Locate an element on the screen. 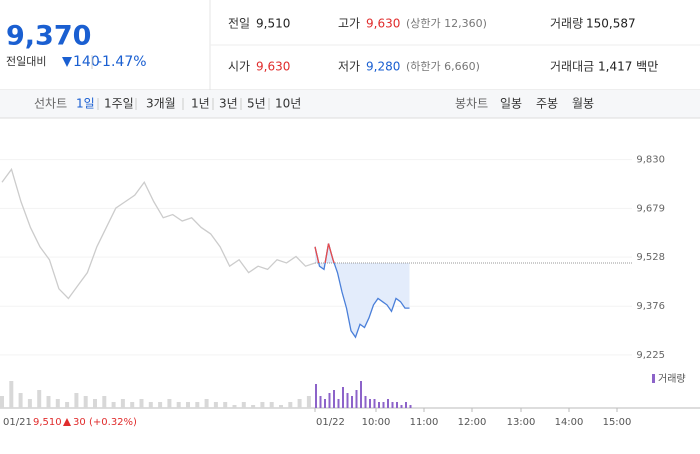  footer-date: 01/21 is located at coordinates (17, 422).